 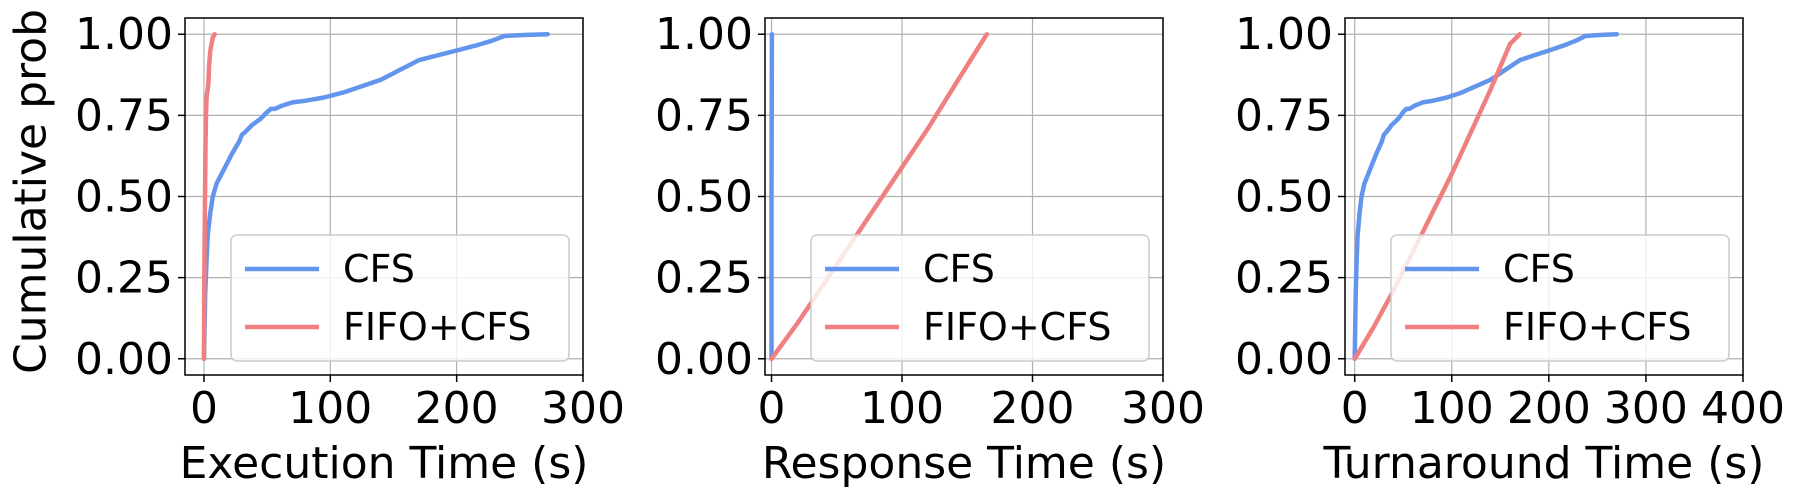 What do you see at coordinates (964, 463) in the screenshot?
I see `x-axis-label: Response Time (s)` at bounding box center [964, 463].